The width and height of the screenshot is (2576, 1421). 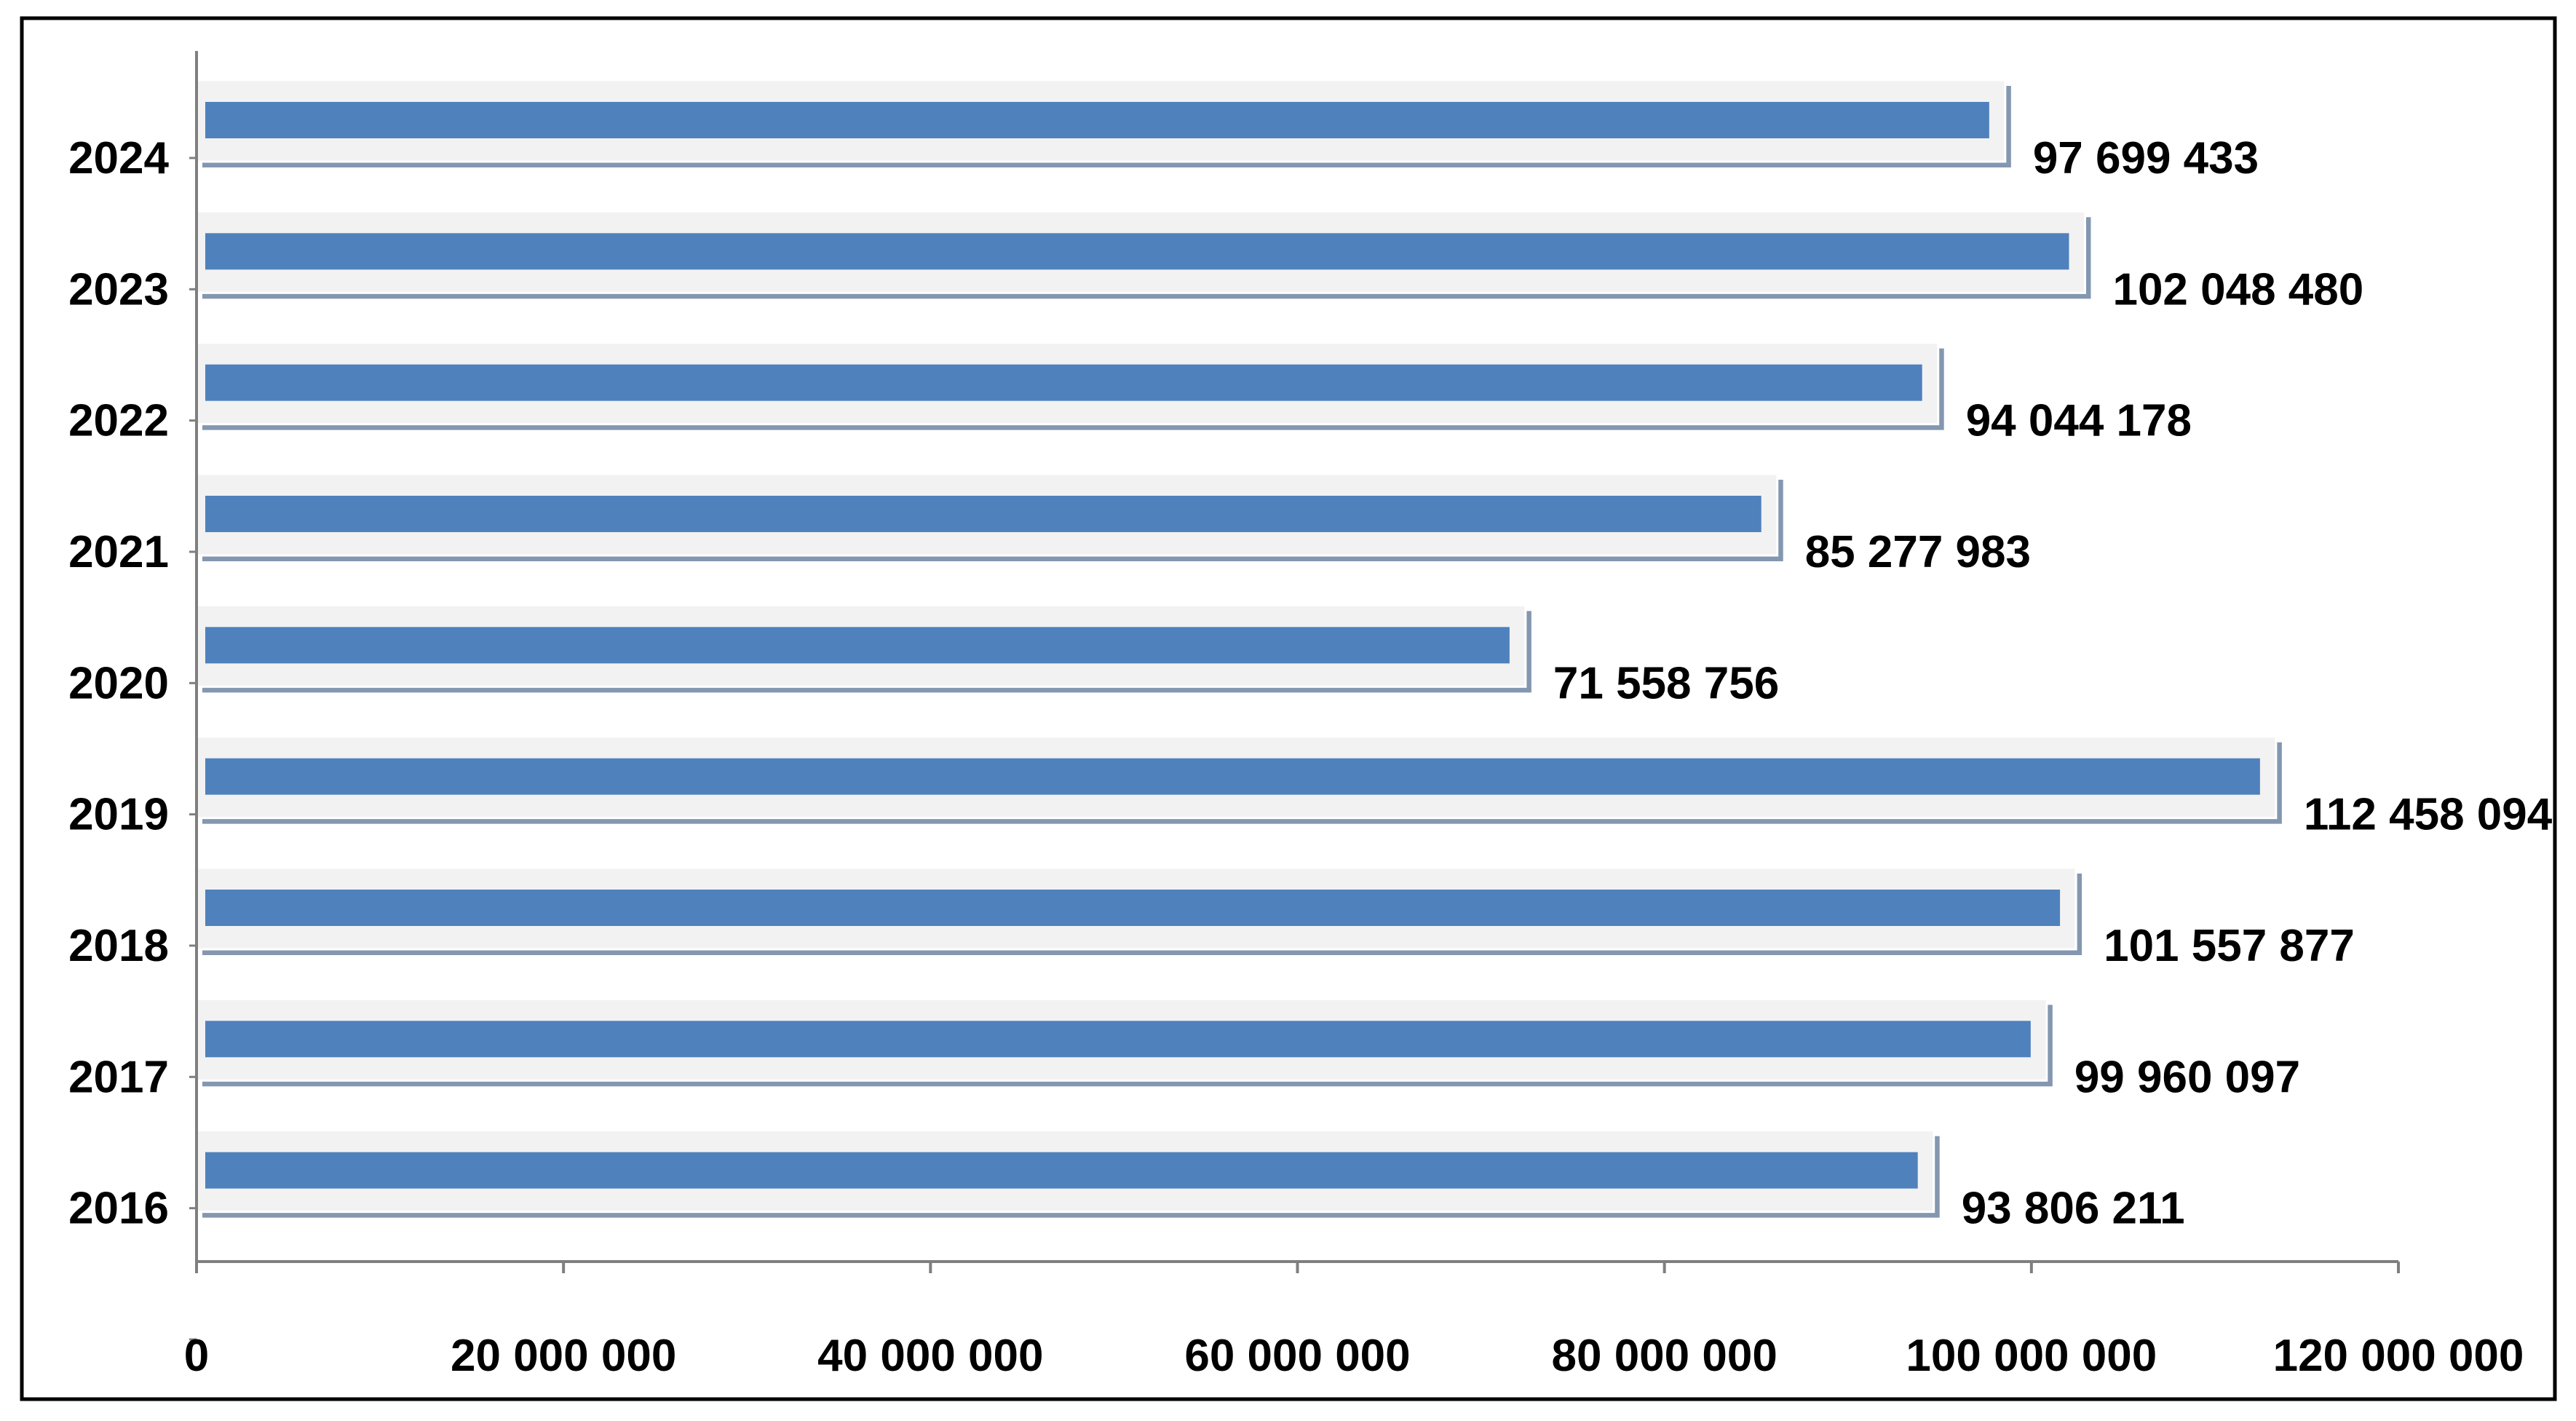 What do you see at coordinates (118, 158) in the screenshot?
I see `category-label: 2024` at bounding box center [118, 158].